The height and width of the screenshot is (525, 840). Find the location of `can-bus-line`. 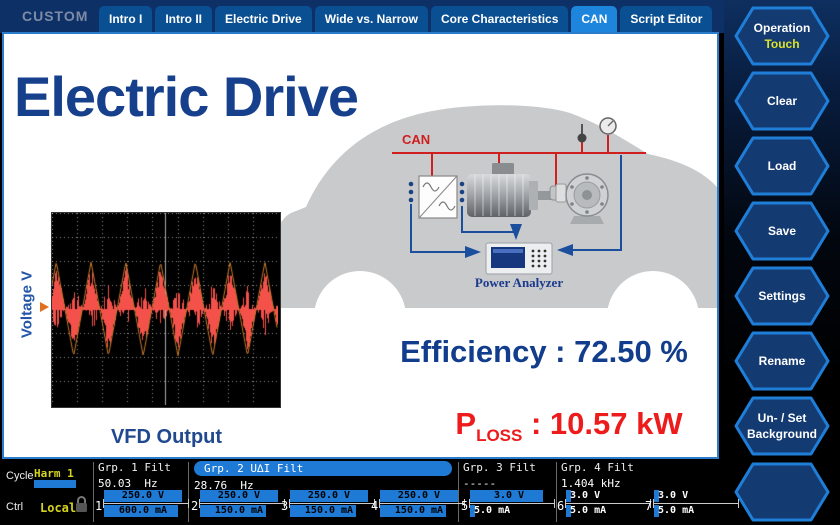

can-bus-line is located at coordinates (519, 160).